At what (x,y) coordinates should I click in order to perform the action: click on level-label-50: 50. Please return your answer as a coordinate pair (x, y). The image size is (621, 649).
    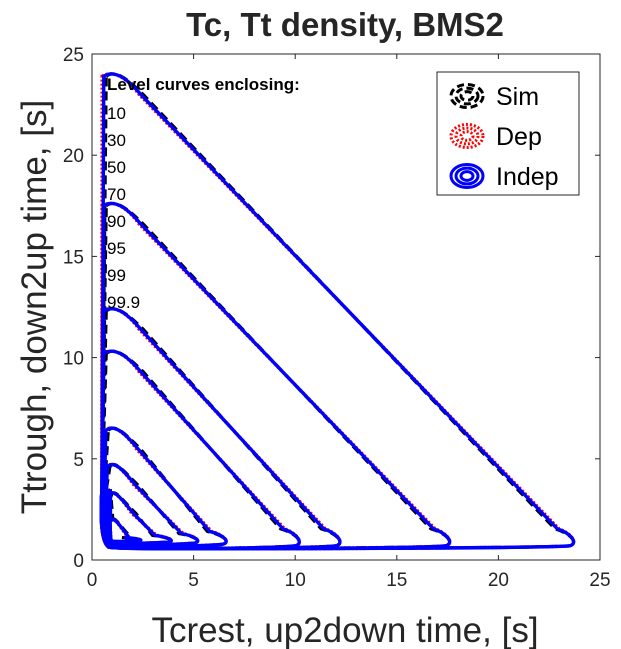
    Looking at the image, I should click on (116, 167).